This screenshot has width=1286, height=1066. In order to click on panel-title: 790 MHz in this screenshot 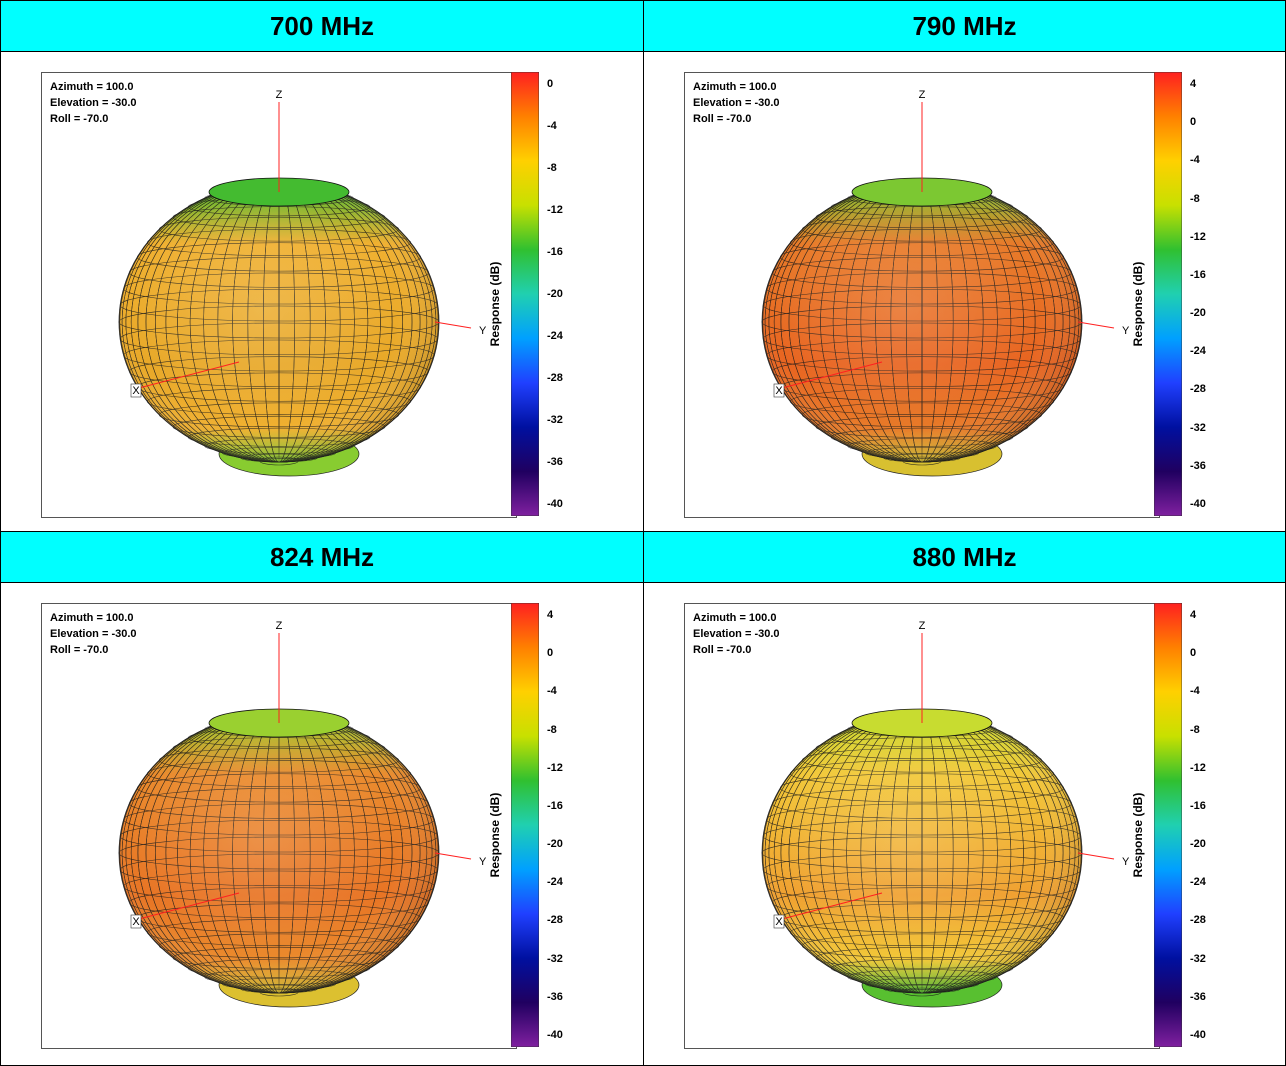, I will do `click(964, 26)`.